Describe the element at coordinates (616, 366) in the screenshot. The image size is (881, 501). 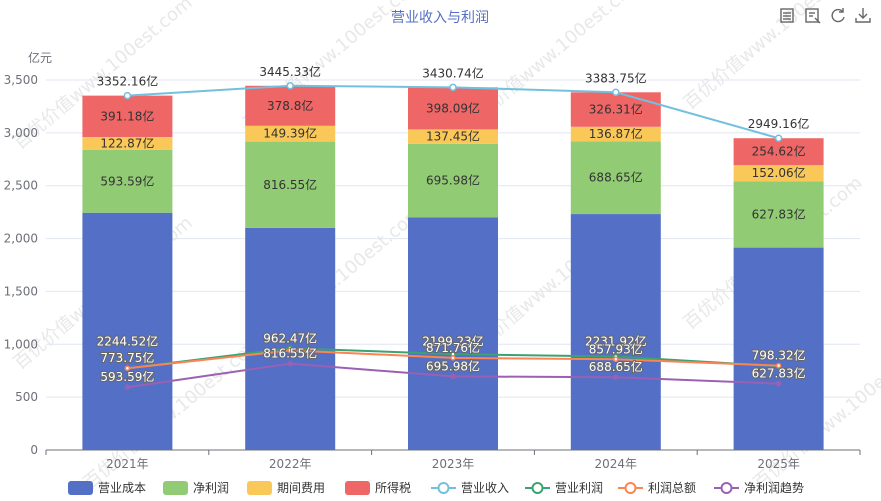
I see `series-point-label: 688.65亿` at that location.